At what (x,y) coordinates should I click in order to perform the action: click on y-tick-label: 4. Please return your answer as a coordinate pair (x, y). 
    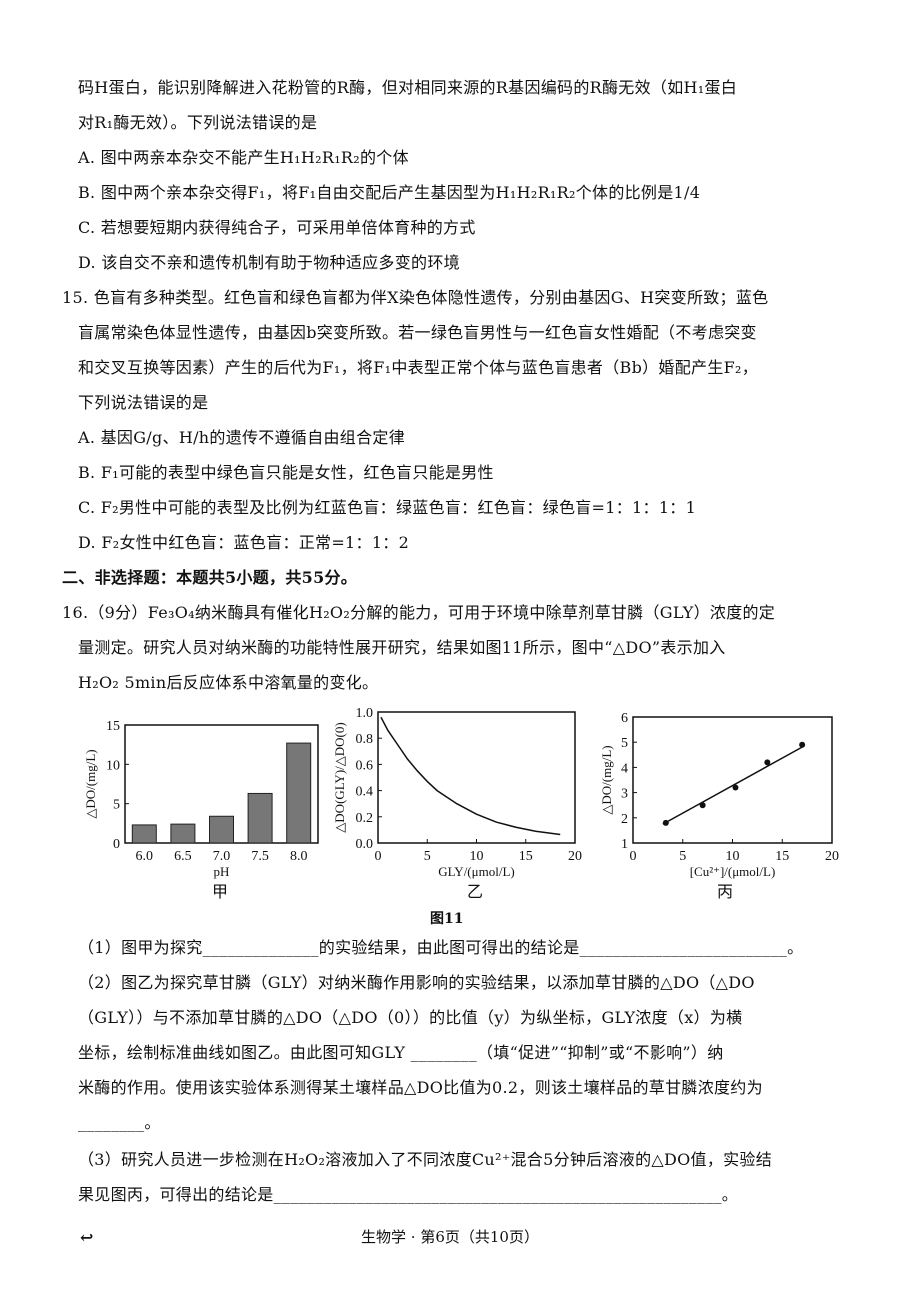
    Looking at the image, I should click on (624, 768).